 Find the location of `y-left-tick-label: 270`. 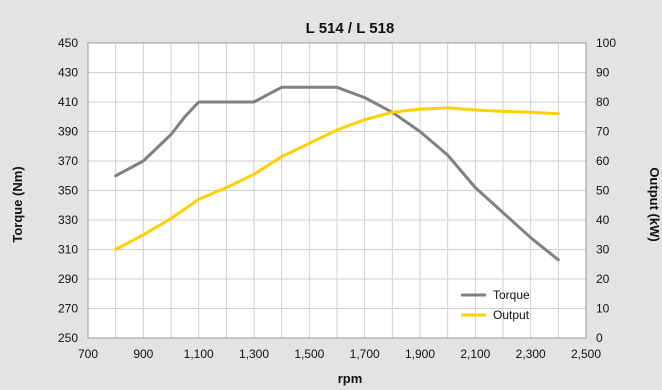

y-left-tick-label: 270 is located at coordinates (68, 309).